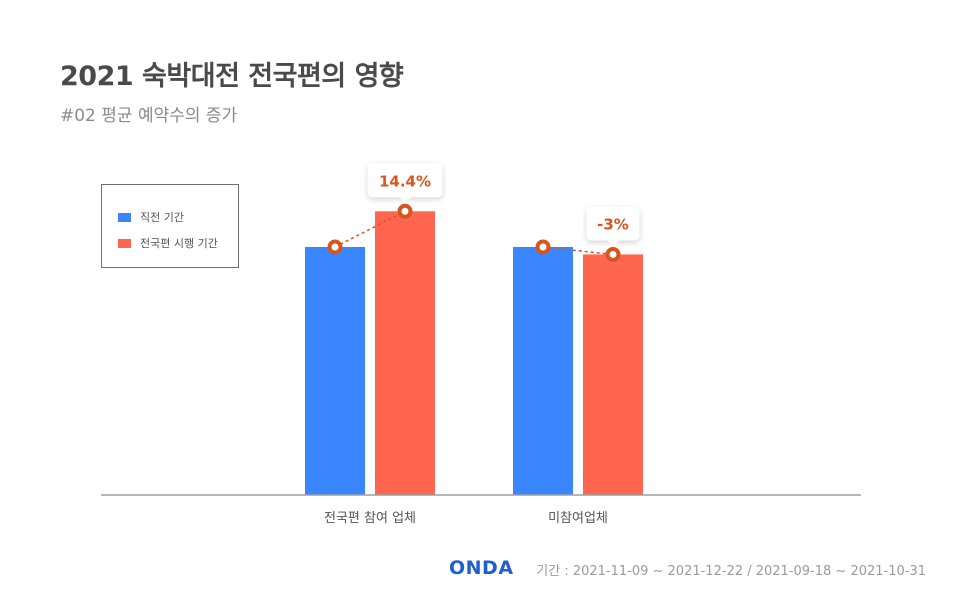  Describe the element at coordinates (370, 518) in the screenshot. I see `x-tick-label: 전국편 참여 업체` at that location.